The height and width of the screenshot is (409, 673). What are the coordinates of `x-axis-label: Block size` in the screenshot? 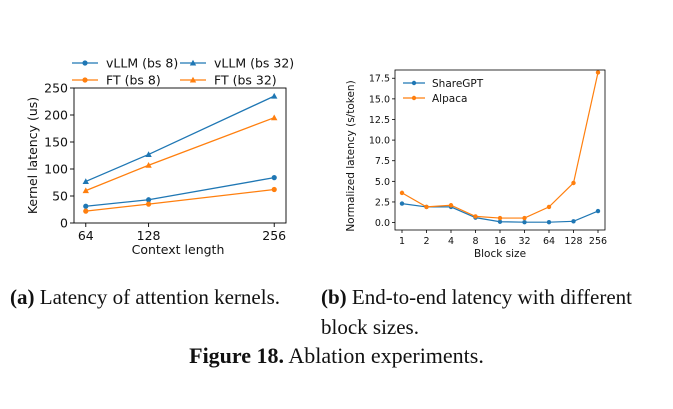 It's located at (500, 254).